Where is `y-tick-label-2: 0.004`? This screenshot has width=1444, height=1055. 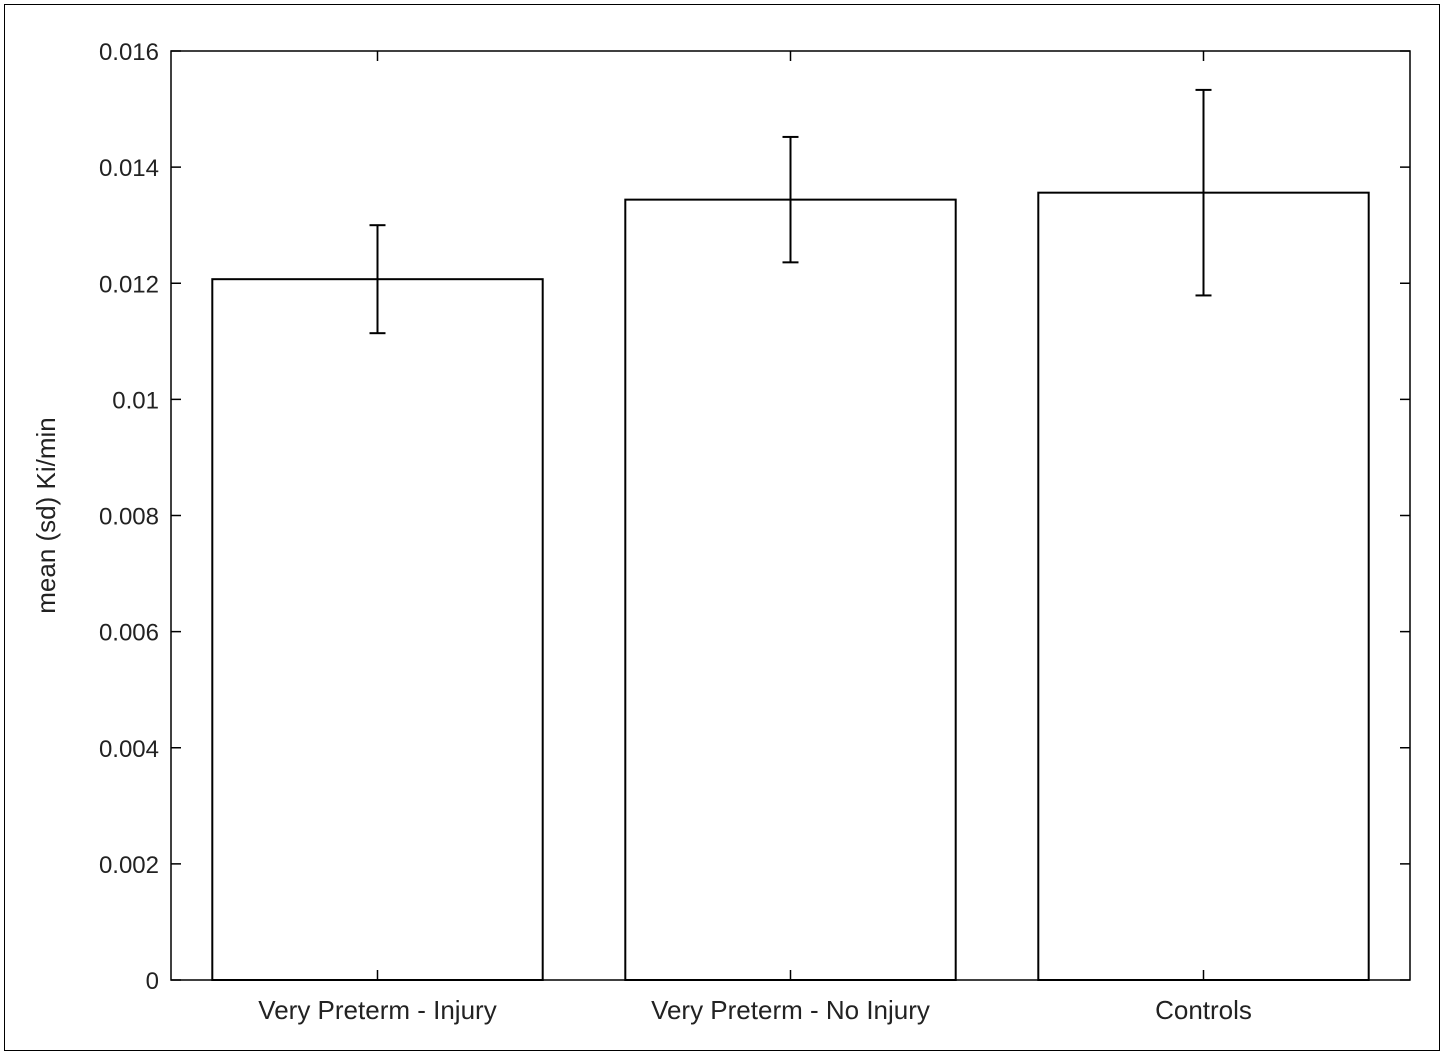 y-tick-label-2: 0.004 is located at coordinates (129, 749).